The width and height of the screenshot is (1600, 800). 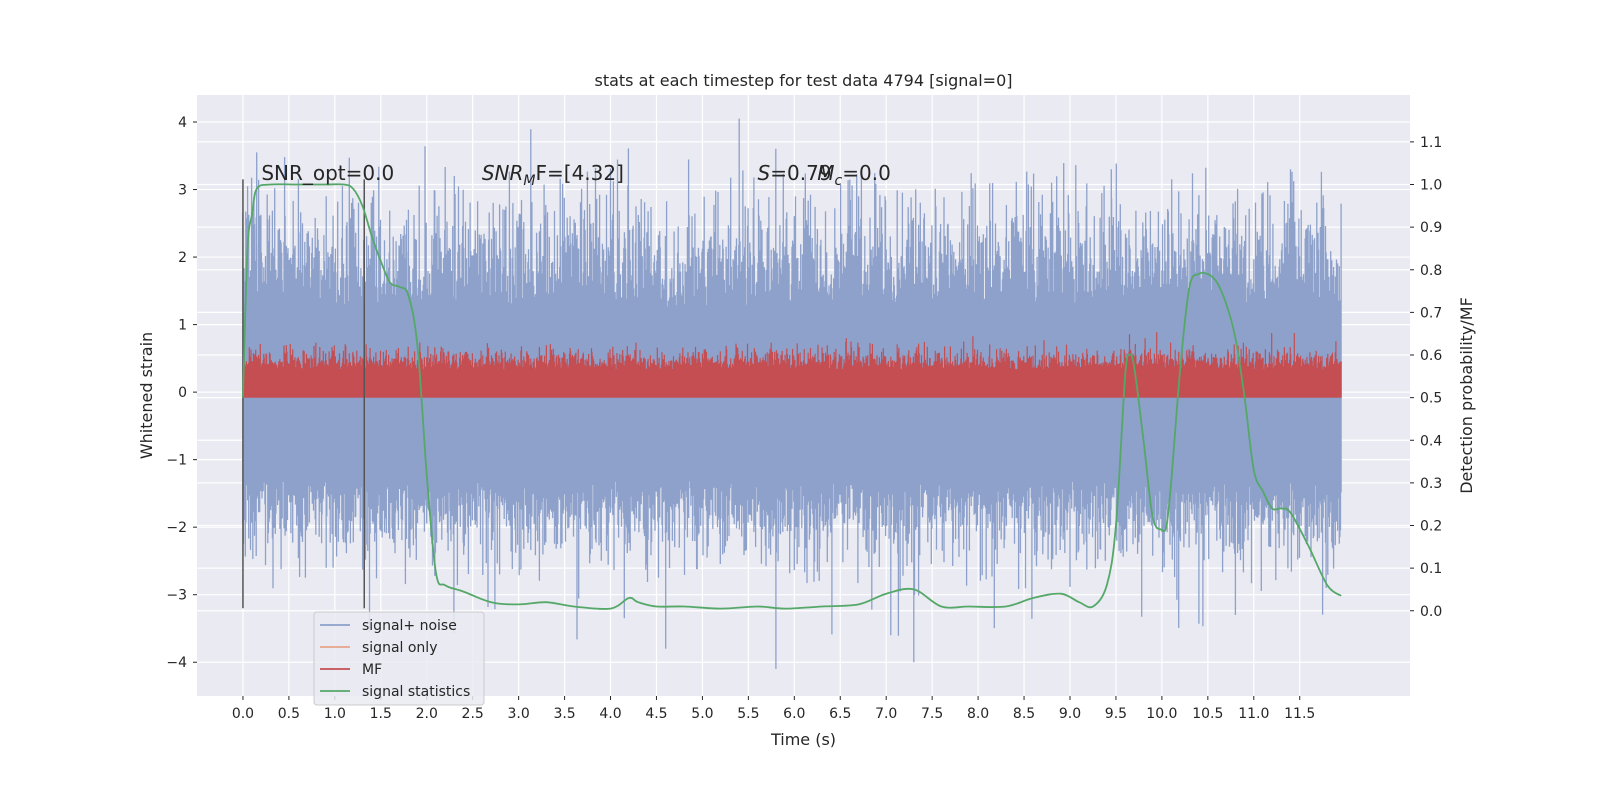 I want to click on x-tick-label: 2.5, so click(x=473, y=714).